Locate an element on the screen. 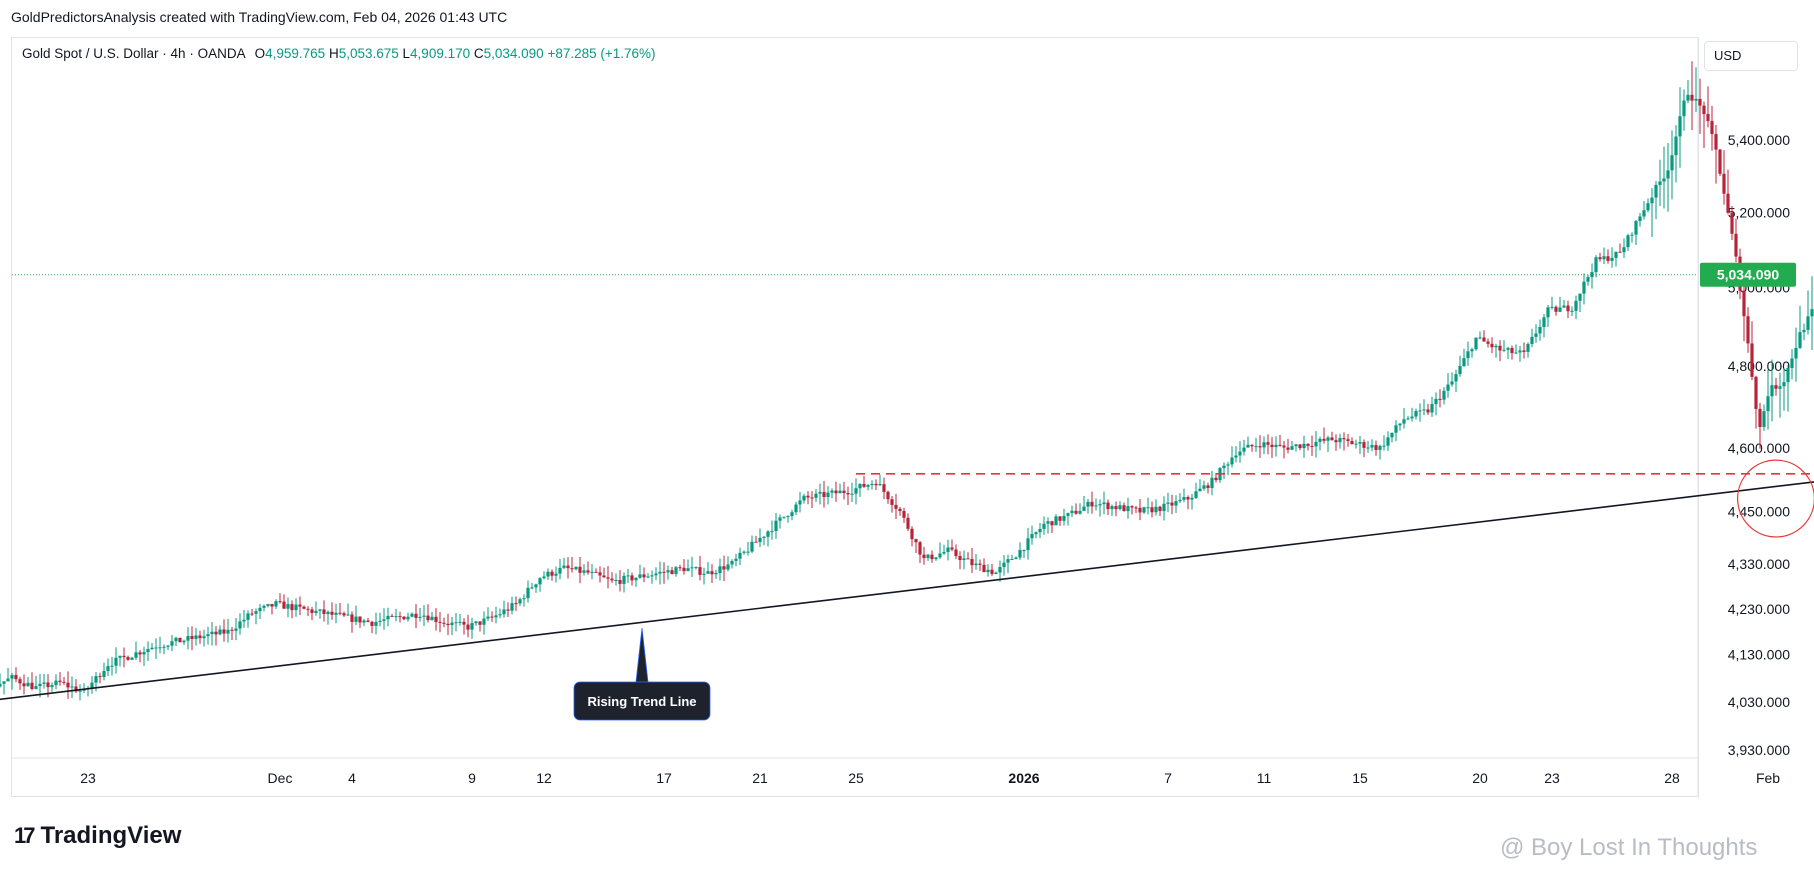 Image resolution: width=1814 pixels, height=872 pixels. close-label: C is located at coordinates (478, 53).